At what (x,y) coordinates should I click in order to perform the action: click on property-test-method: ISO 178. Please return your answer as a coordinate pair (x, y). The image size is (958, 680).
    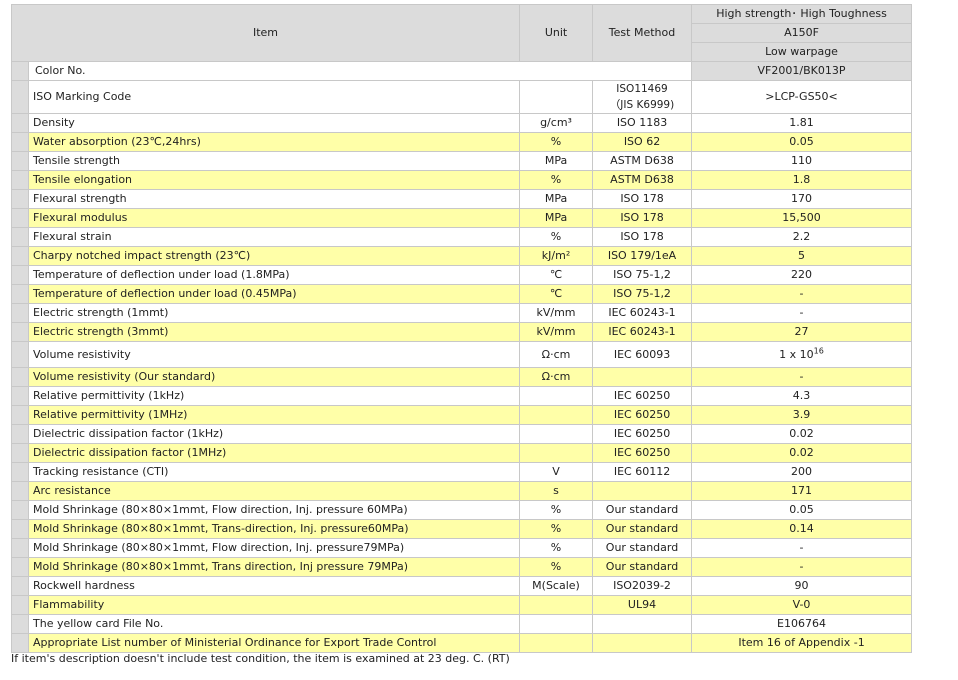
    Looking at the image, I should click on (642, 237).